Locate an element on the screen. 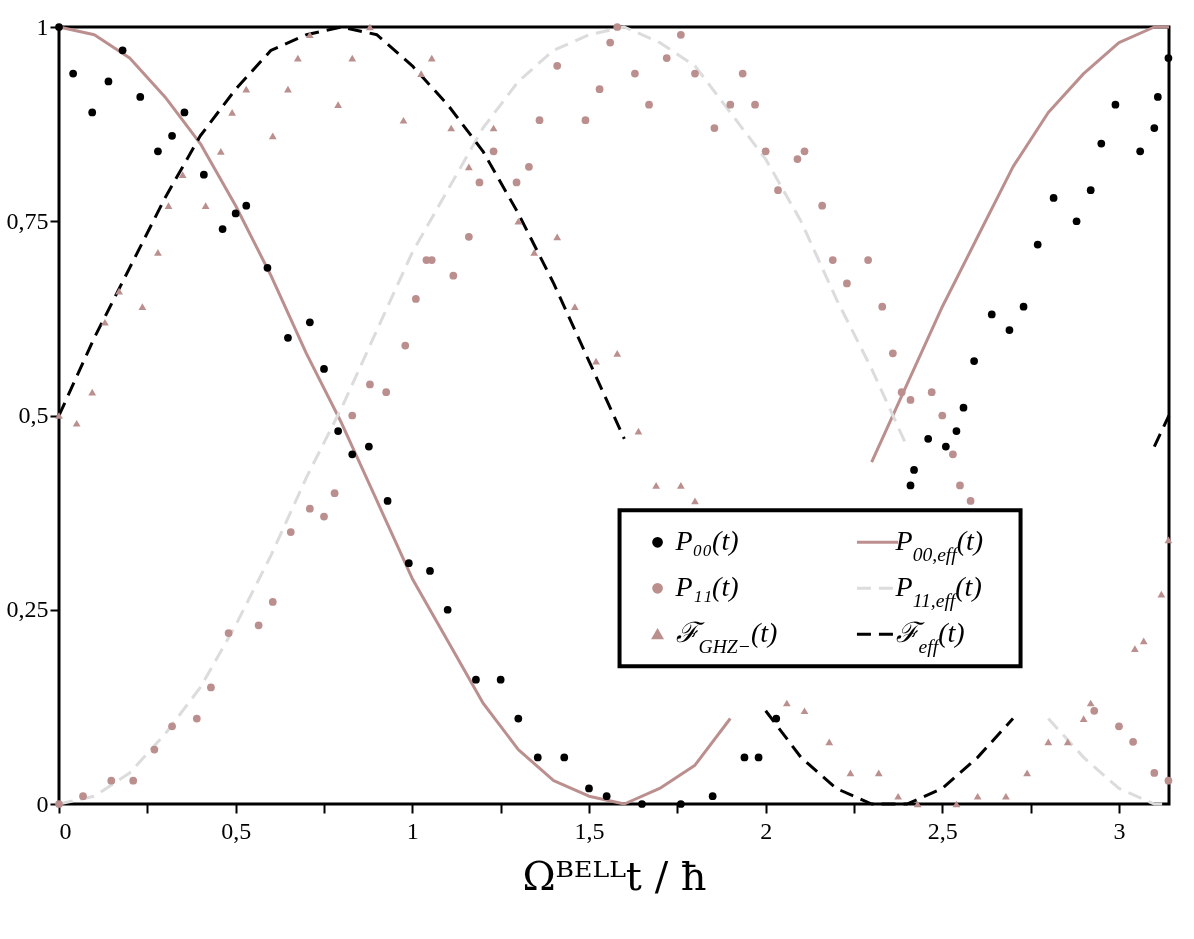 The height and width of the screenshot is (939, 1194). x-tick-label: 0,5 is located at coordinates (236, 830).